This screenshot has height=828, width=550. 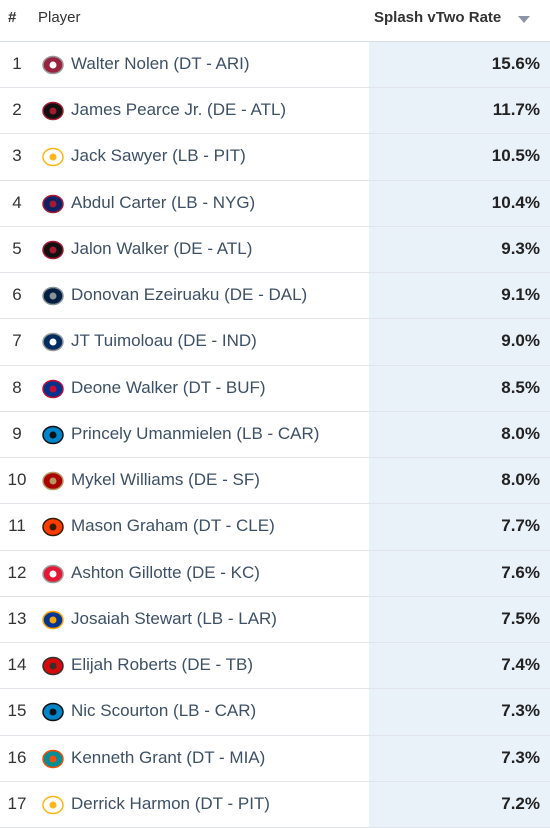 What do you see at coordinates (17, 295) in the screenshot?
I see `rank: 6` at bounding box center [17, 295].